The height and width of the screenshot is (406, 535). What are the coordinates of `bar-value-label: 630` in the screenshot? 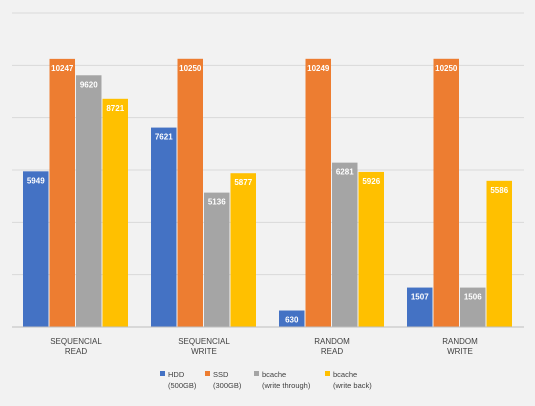 It's located at (292, 320).